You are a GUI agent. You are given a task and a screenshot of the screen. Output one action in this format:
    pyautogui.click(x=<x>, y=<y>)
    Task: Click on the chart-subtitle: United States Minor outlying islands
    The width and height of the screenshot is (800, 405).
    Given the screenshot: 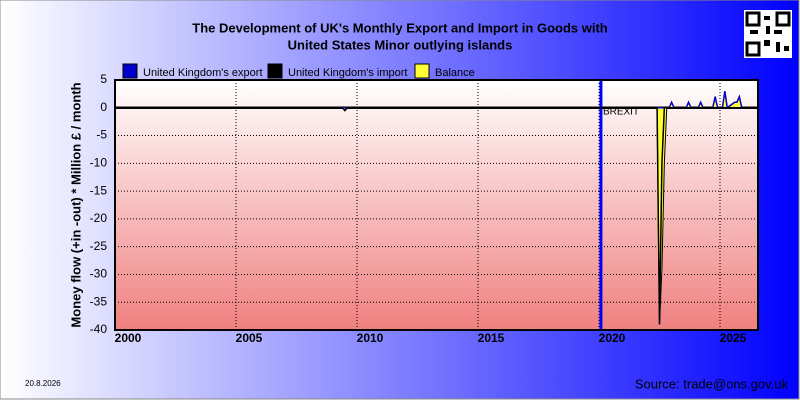 What is the action you would take?
    pyautogui.click(x=400, y=44)
    